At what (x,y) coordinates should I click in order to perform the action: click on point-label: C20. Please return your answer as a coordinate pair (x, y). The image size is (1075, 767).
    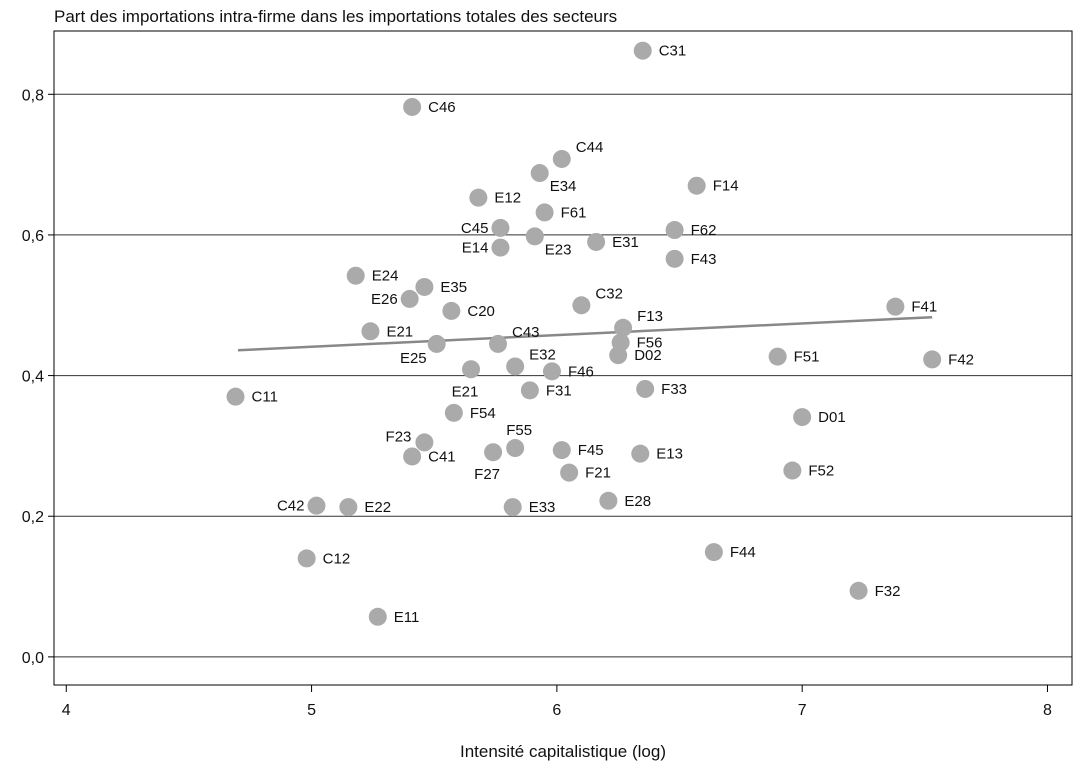
    Looking at the image, I should click on (481, 311).